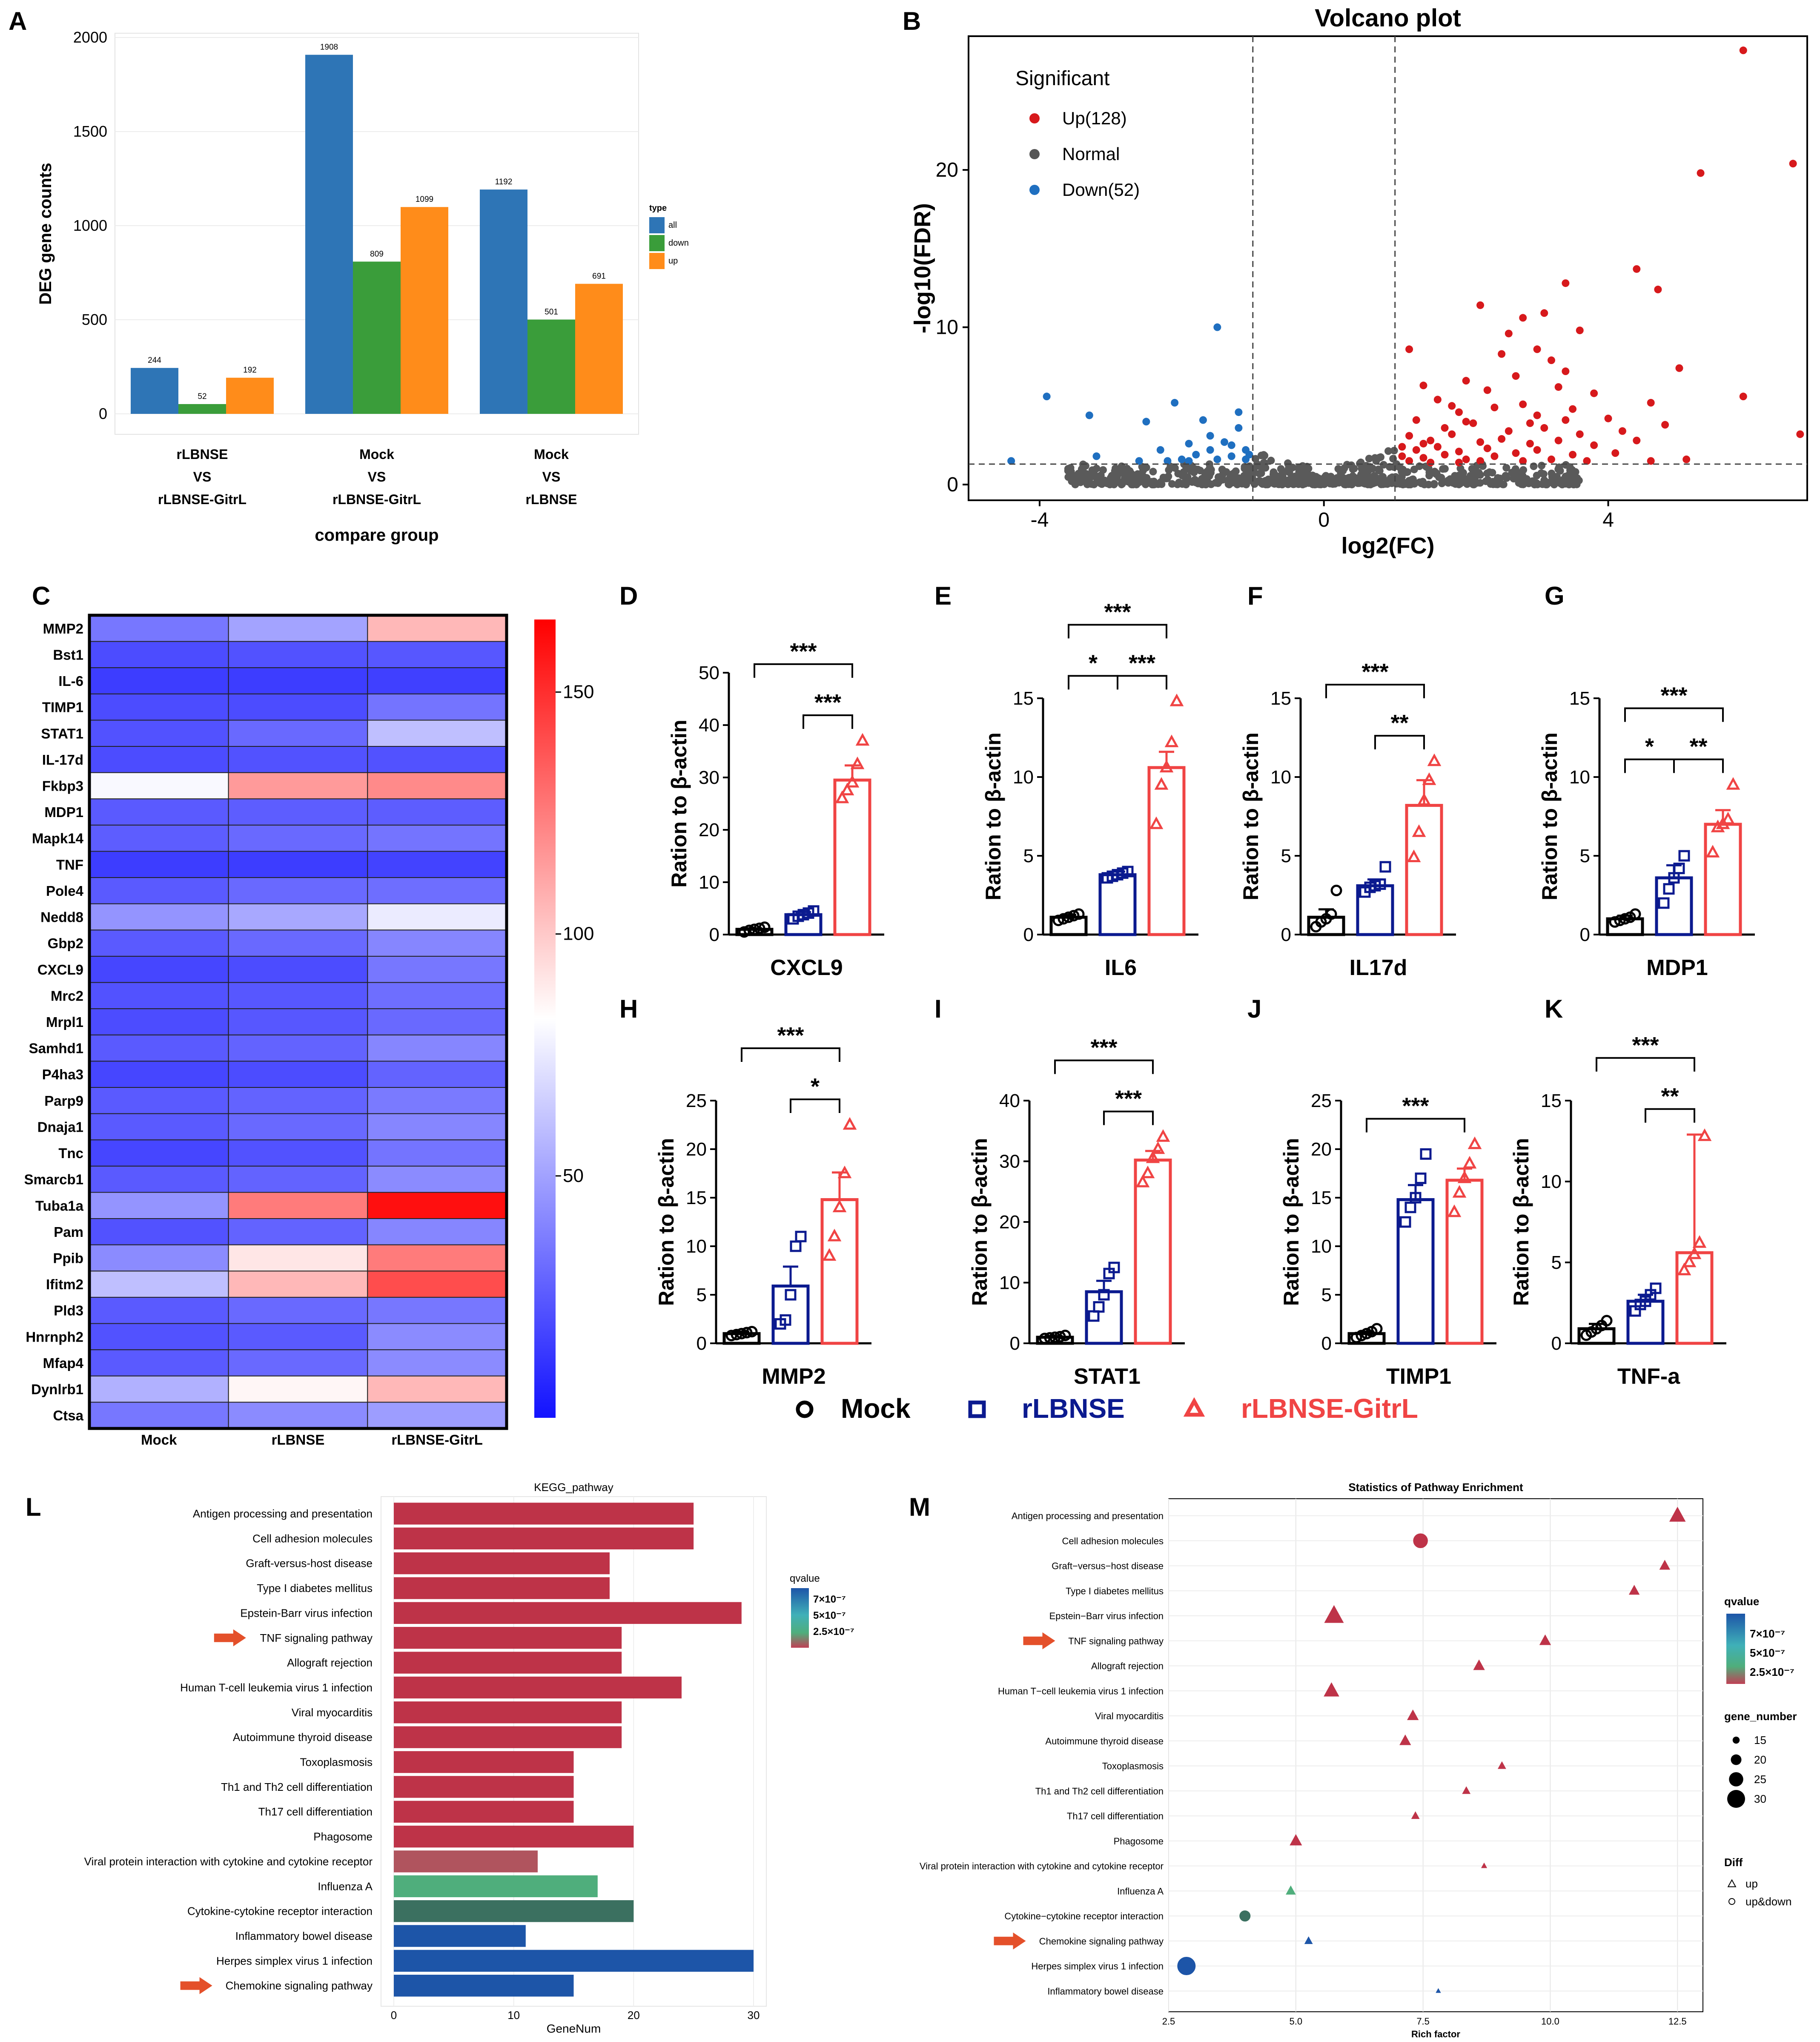 This screenshot has width=1820, height=2042. Describe the element at coordinates (1023, 777) in the screenshot. I see `panel-e-ytick: 10` at that location.